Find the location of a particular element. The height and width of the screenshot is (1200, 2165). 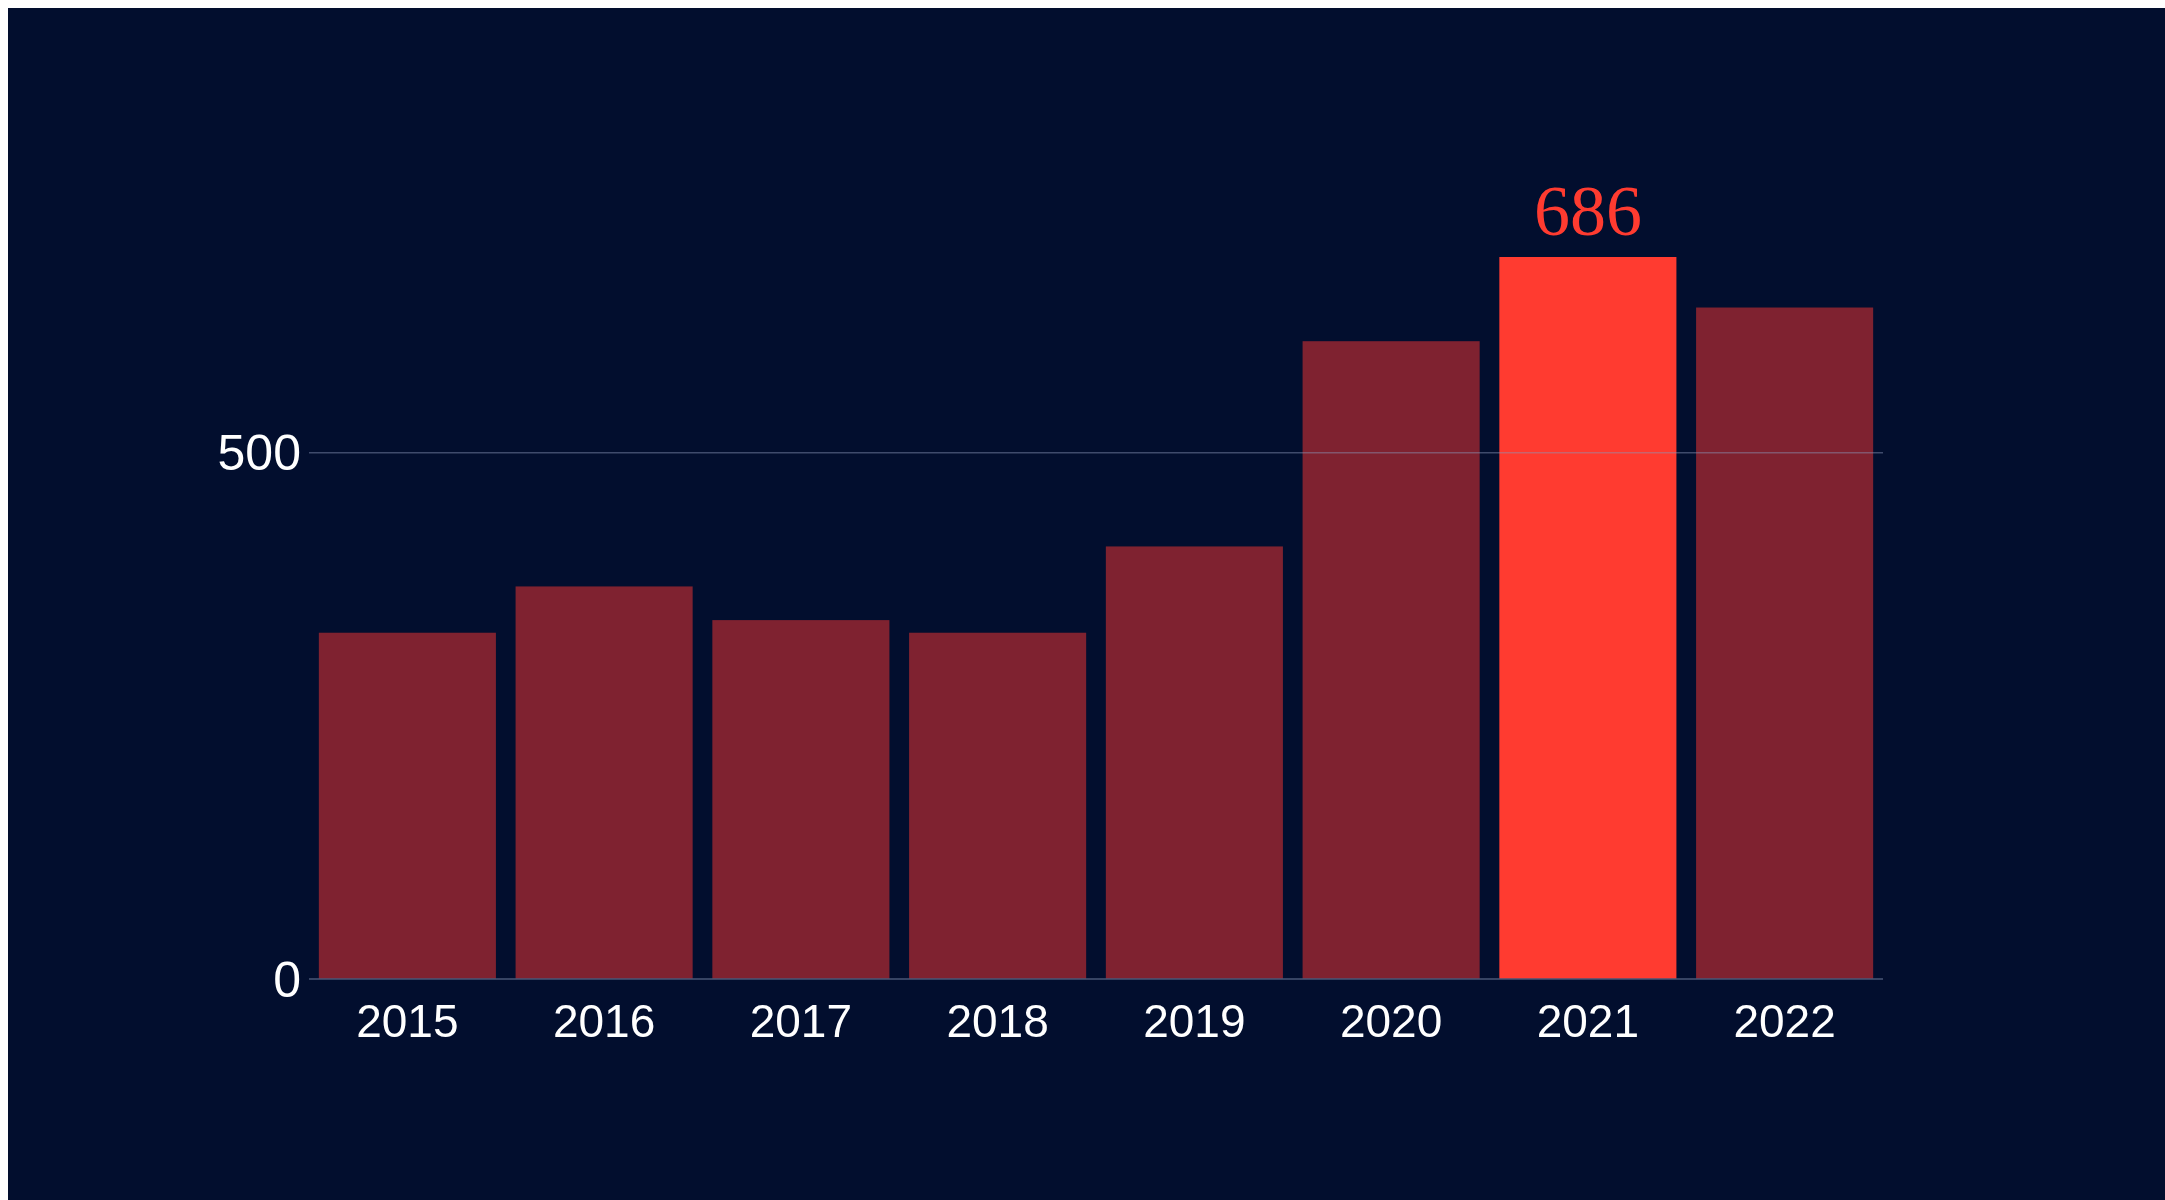

x-tick-label: 2020 is located at coordinates (1391, 1021).